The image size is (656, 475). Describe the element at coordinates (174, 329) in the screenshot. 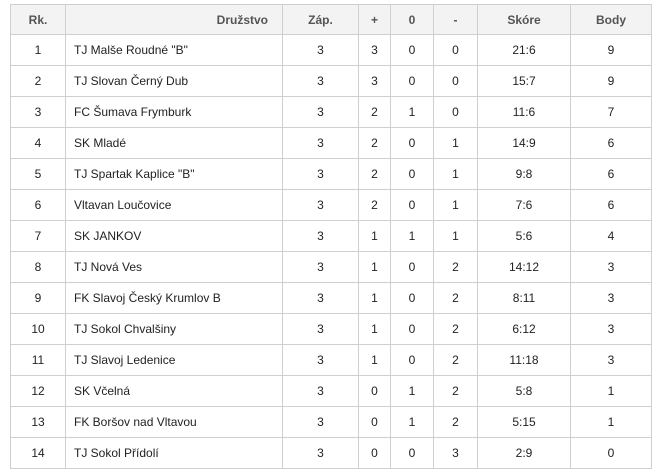

I see `team-name: TJ Sokol Chvalšiny` at that location.